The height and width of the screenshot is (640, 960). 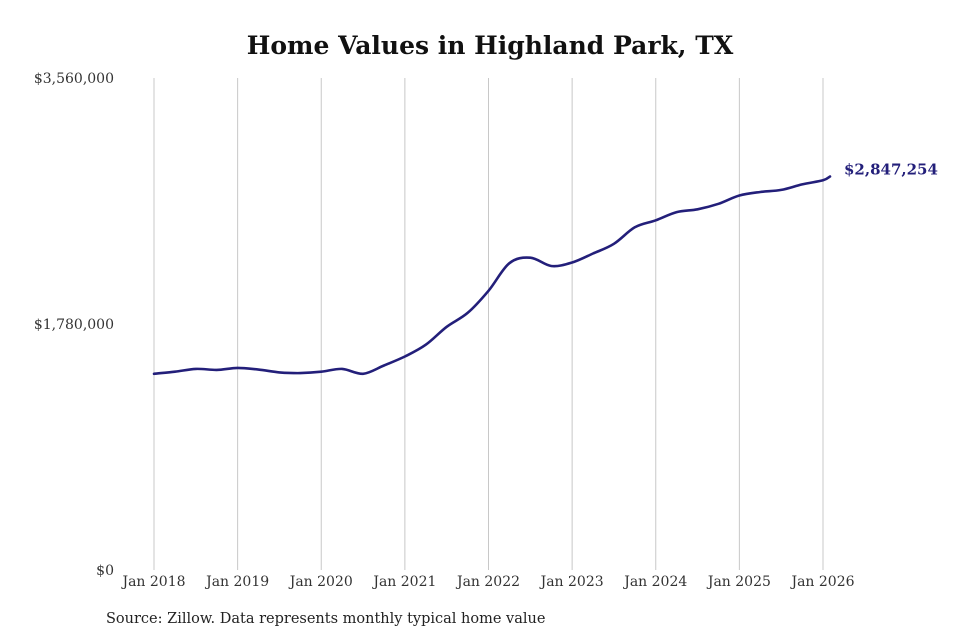 What do you see at coordinates (891, 170) in the screenshot?
I see `end-value-label: $2,847,254` at bounding box center [891, 170].